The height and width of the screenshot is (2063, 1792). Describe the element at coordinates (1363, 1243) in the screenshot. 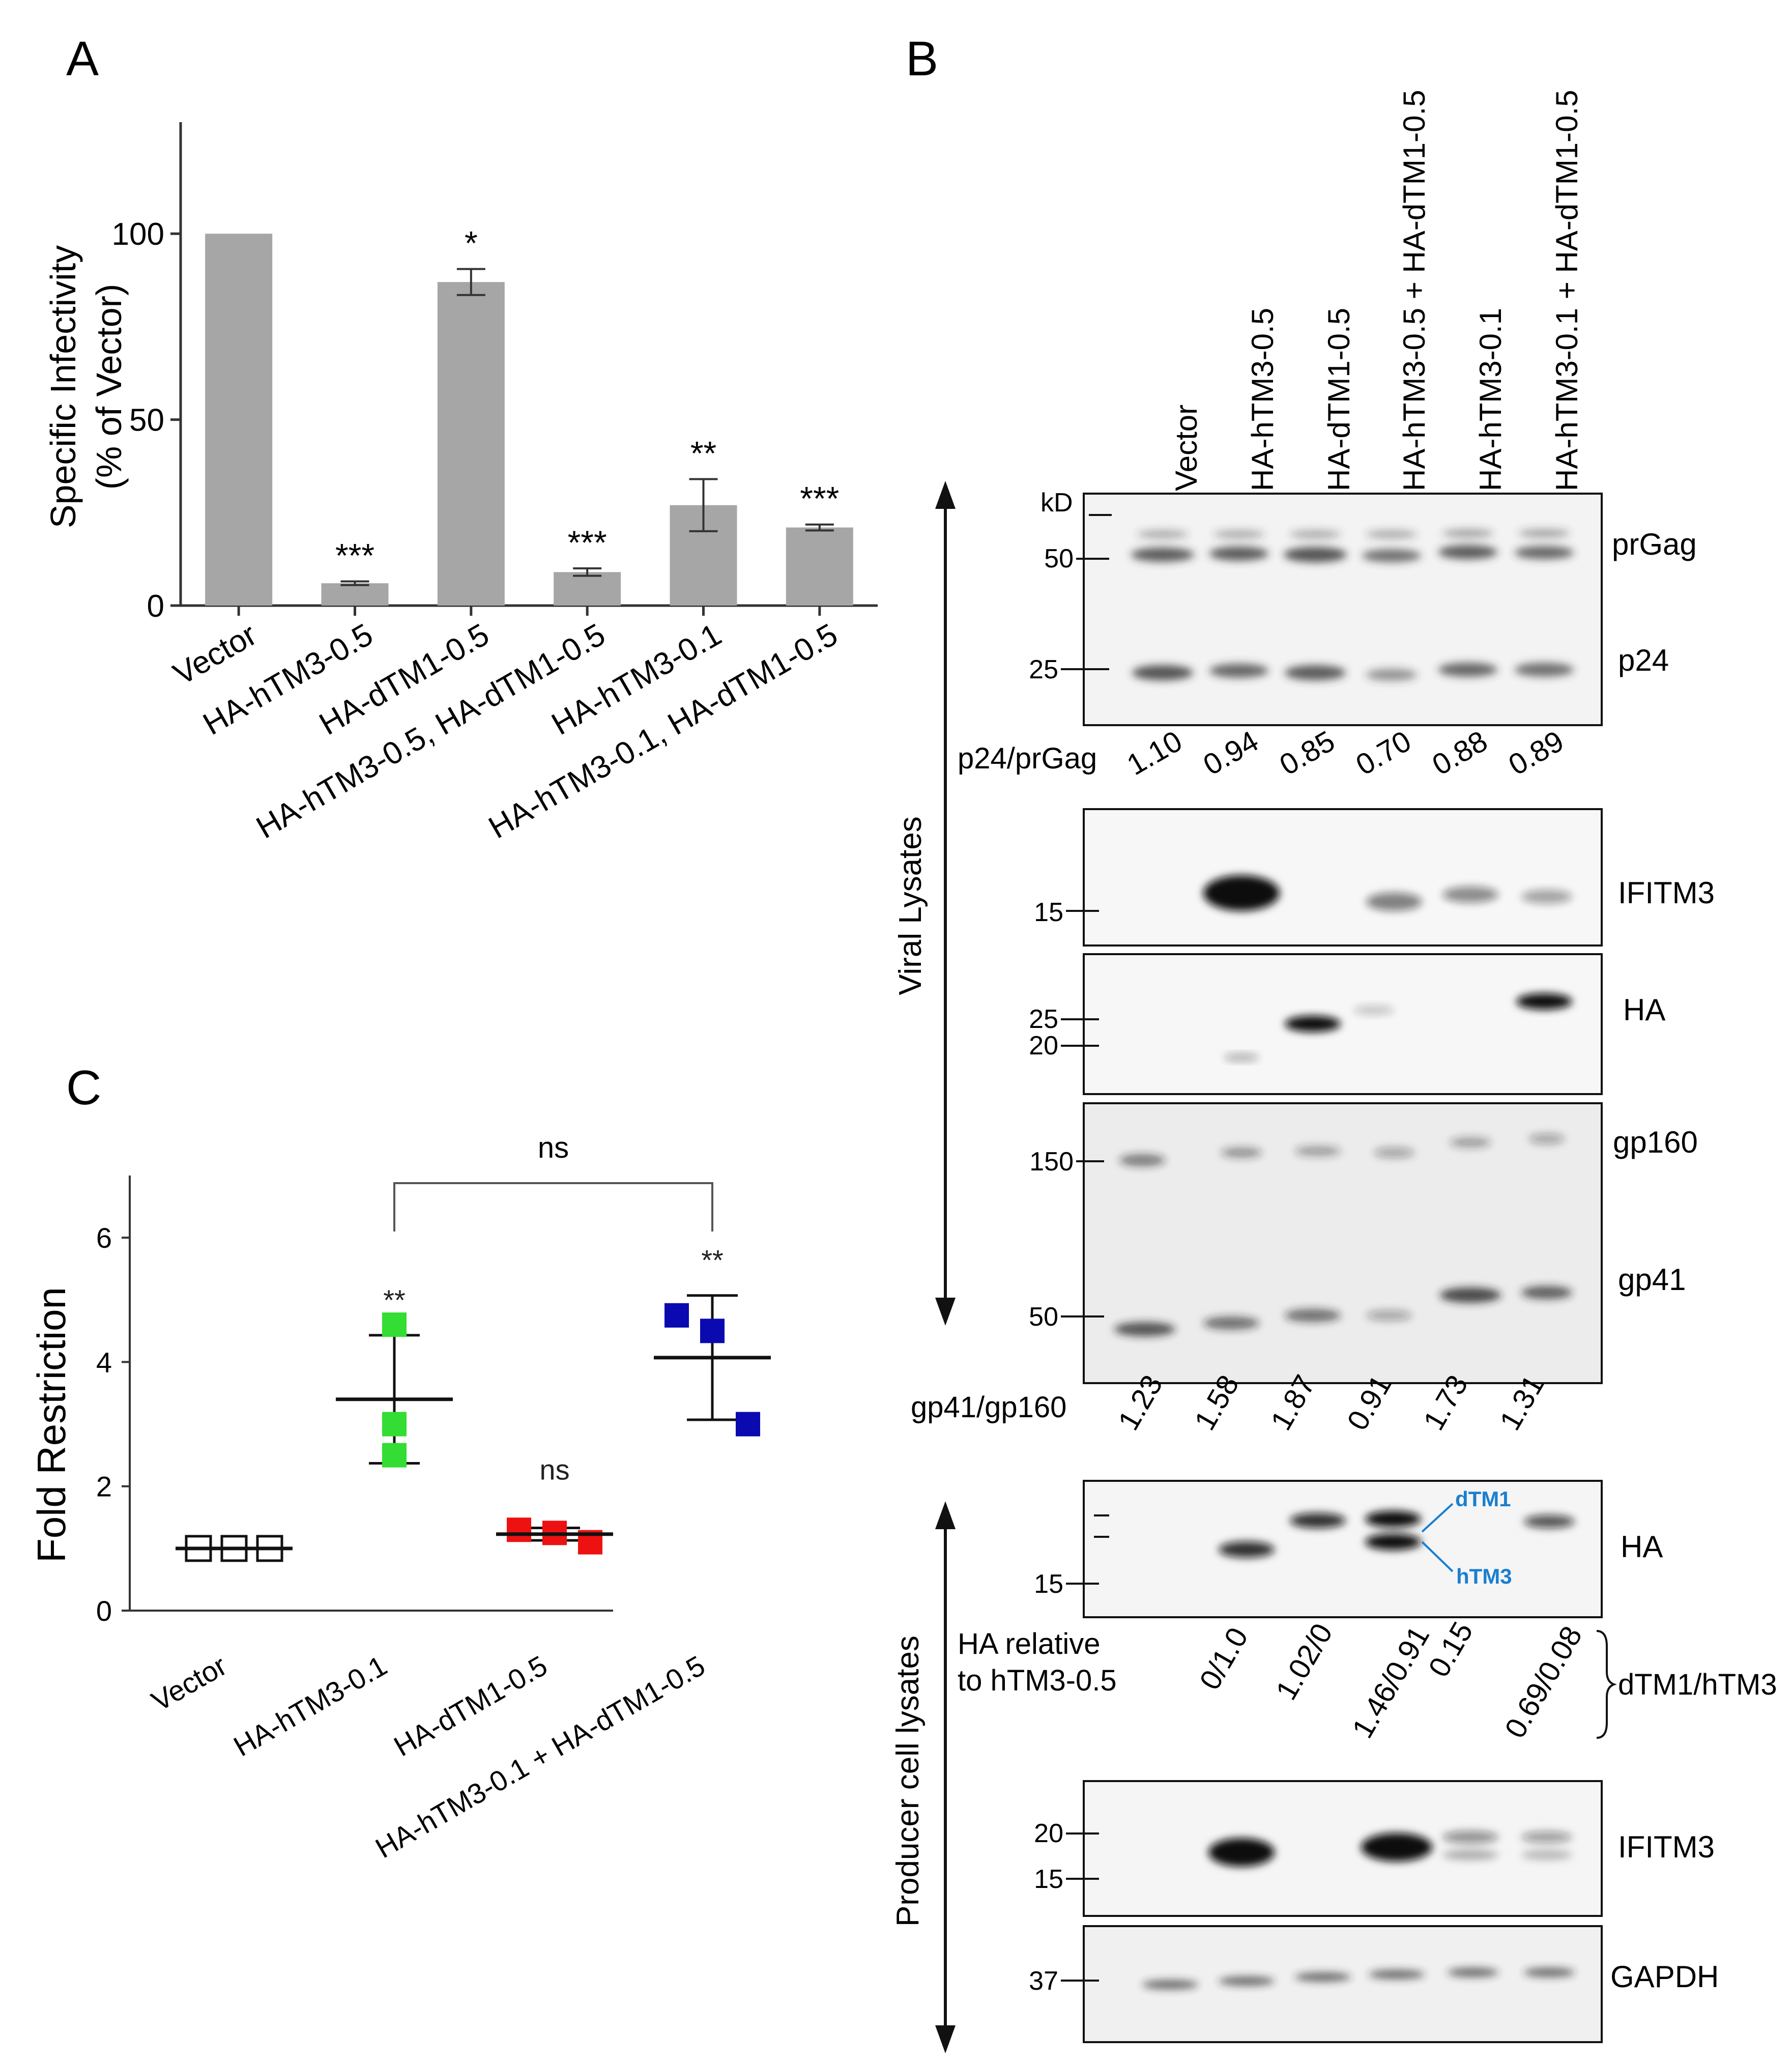

I see `blot-env: 150 50 gp160 gp41` at that location.